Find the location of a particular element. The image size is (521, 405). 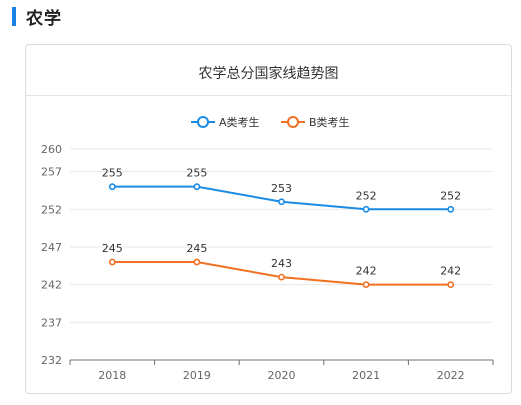

card-divider is located at coordinates (268, 95).